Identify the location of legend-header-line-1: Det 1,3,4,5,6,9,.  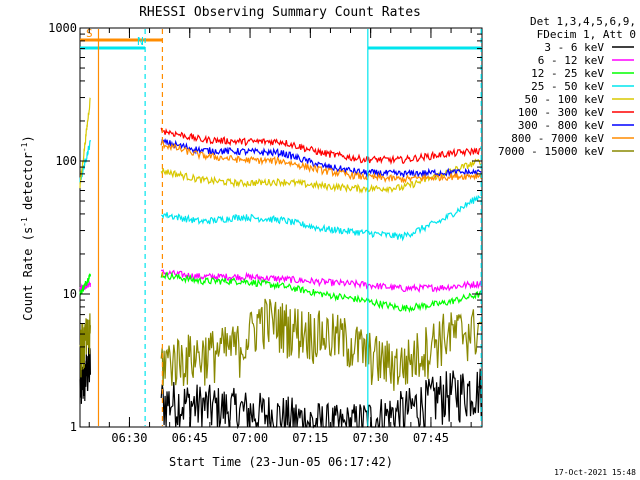
(583, 21).